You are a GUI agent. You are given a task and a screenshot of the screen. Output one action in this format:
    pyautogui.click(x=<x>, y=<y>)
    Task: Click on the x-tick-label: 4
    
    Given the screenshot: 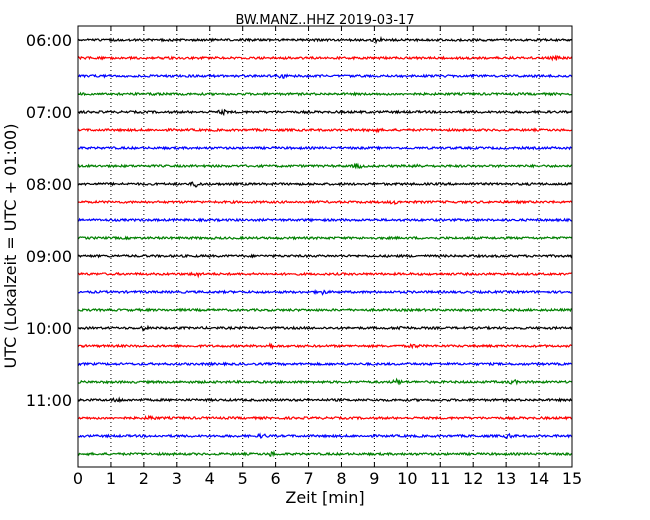 What is the action you would take?
    pyautogui.click(x=210, y=478)
    